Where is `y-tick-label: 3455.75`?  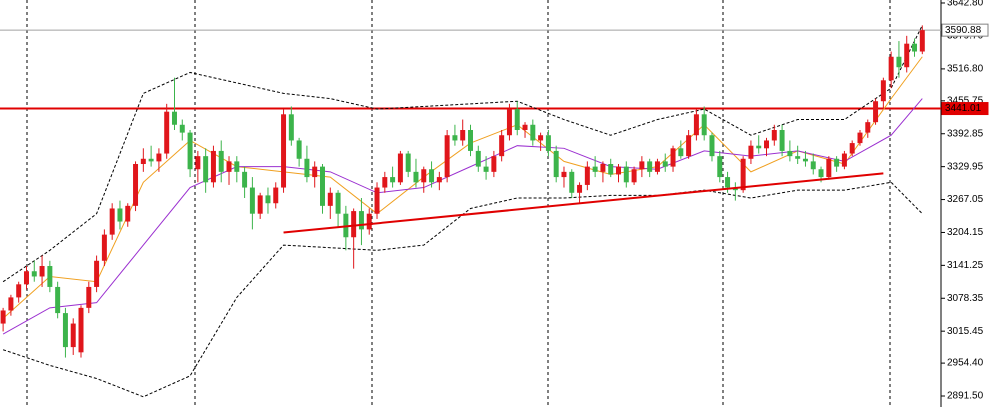 y-tick-label: 3455.75 is located at coordinates (965, 100).